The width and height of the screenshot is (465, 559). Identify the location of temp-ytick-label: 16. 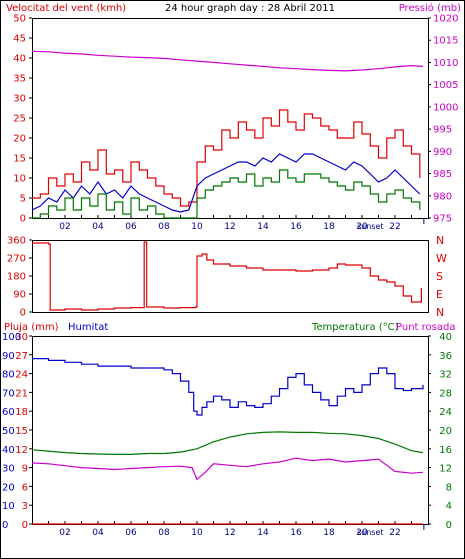
(445, 450).